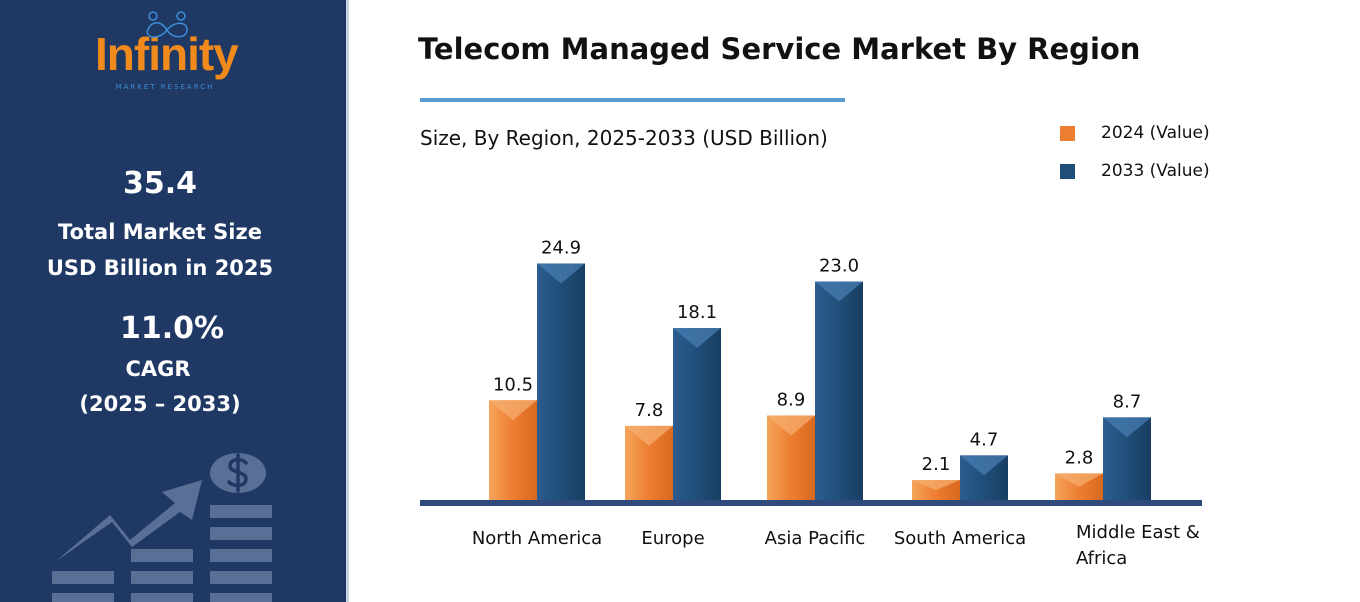  I want to click on cagr-value: 11.0%, so click(172, 328).